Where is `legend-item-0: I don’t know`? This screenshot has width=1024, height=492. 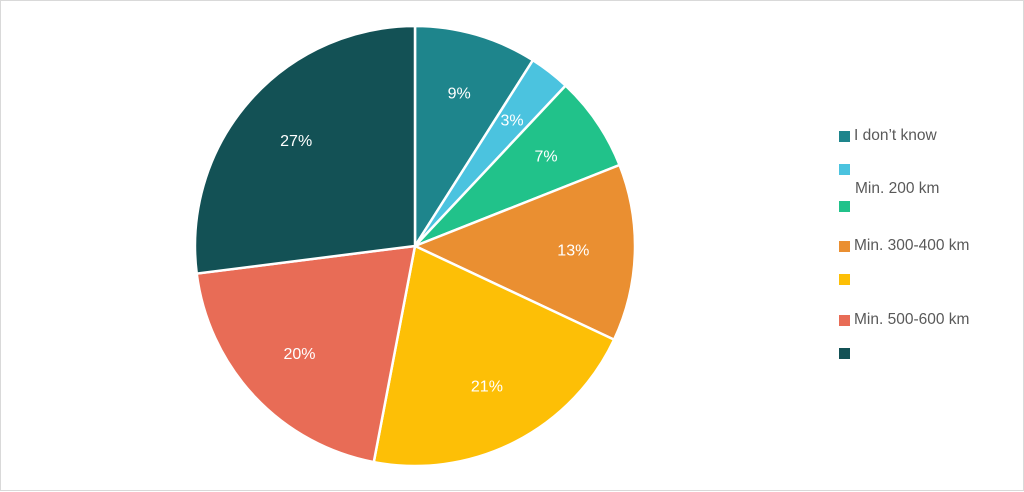
legend-item-0: I don’t know is located at coordinates (888, 136).